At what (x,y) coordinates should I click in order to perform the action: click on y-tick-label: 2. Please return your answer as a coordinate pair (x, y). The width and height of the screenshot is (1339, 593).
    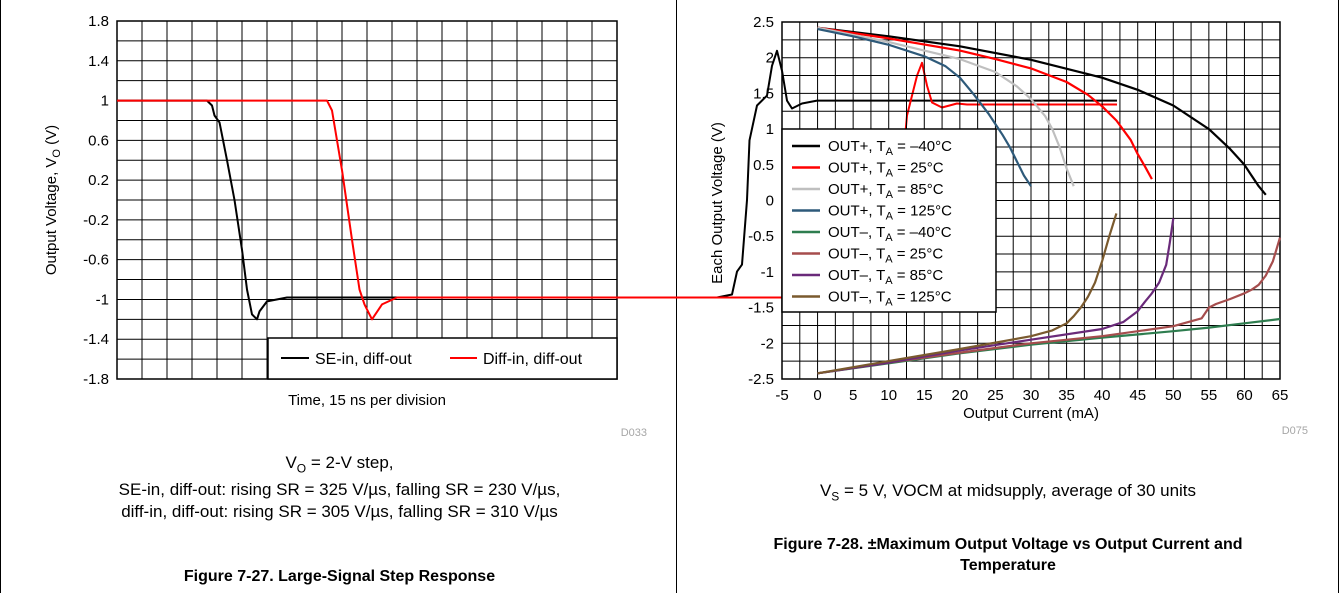
    Looking at the image, I should click on (770, 58).